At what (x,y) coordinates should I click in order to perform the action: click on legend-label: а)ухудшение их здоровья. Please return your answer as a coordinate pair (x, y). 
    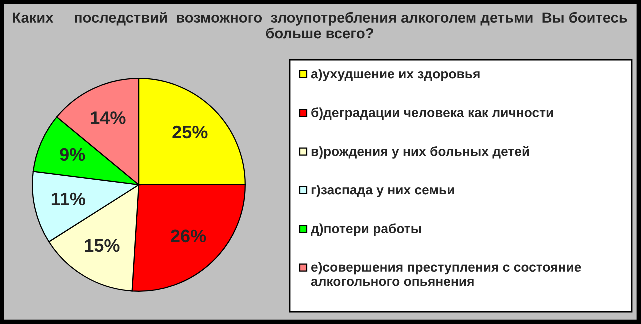
    Looking at the image, I should click on (395, 75).